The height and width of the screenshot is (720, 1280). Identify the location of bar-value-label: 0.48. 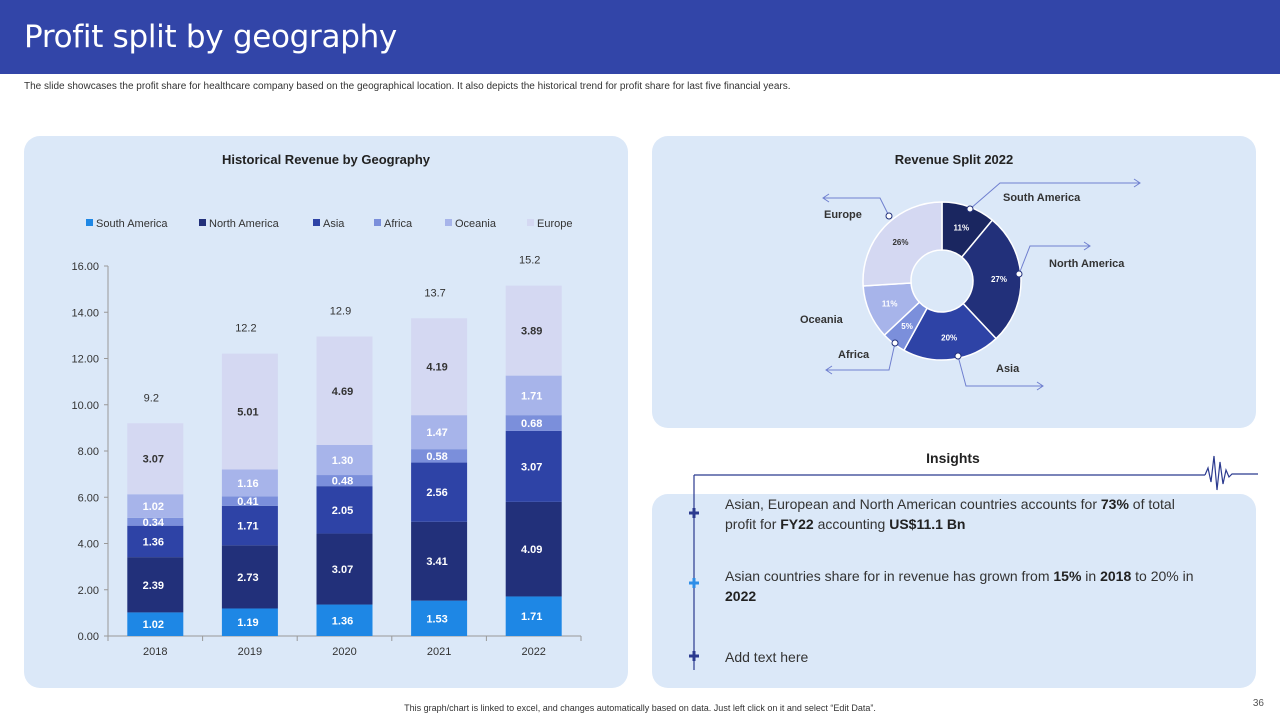
(342, 482).